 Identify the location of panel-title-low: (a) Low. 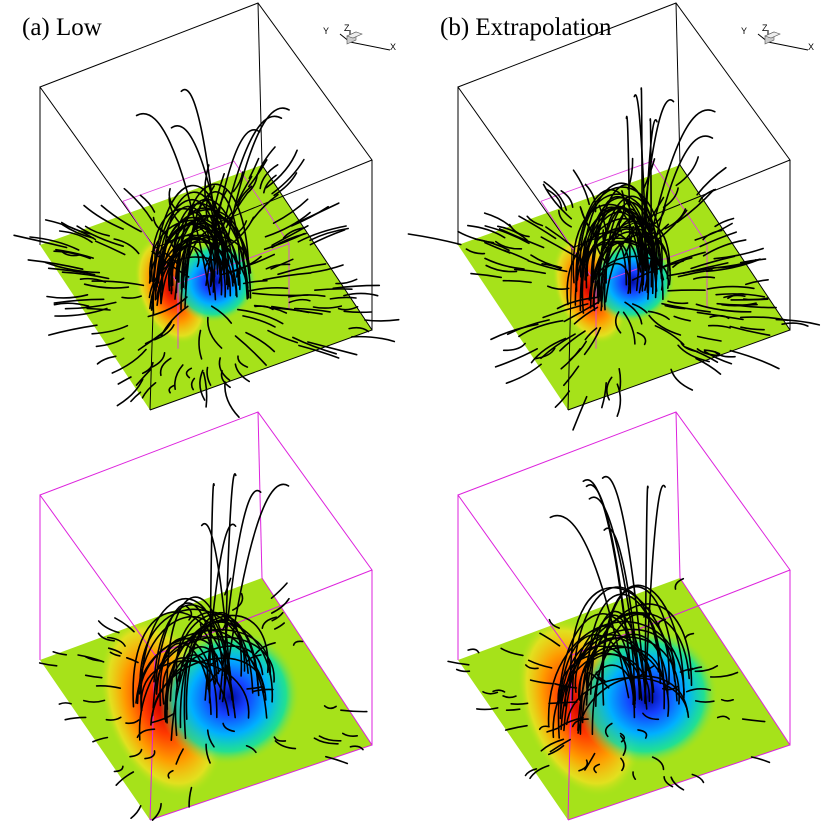
(62, 27).